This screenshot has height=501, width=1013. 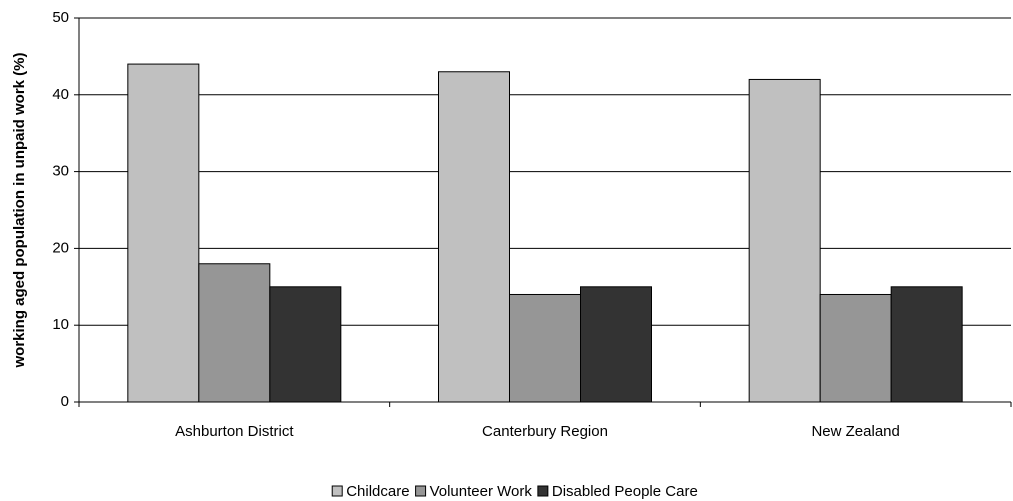 What do you see at coordinates (545, 431) in the screenshot?
I see `x-tick-label: Canterbury Region` at bounding box center [545, 431].